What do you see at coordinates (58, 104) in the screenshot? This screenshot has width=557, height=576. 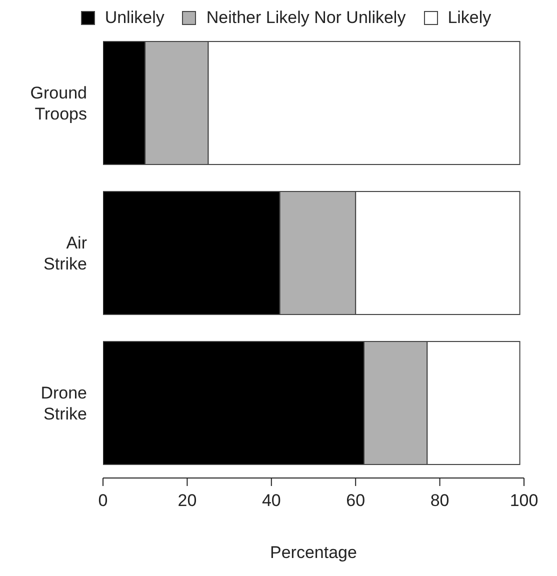 I see `y-tick-label: Ground Troops` at bounding box center [58, 104].